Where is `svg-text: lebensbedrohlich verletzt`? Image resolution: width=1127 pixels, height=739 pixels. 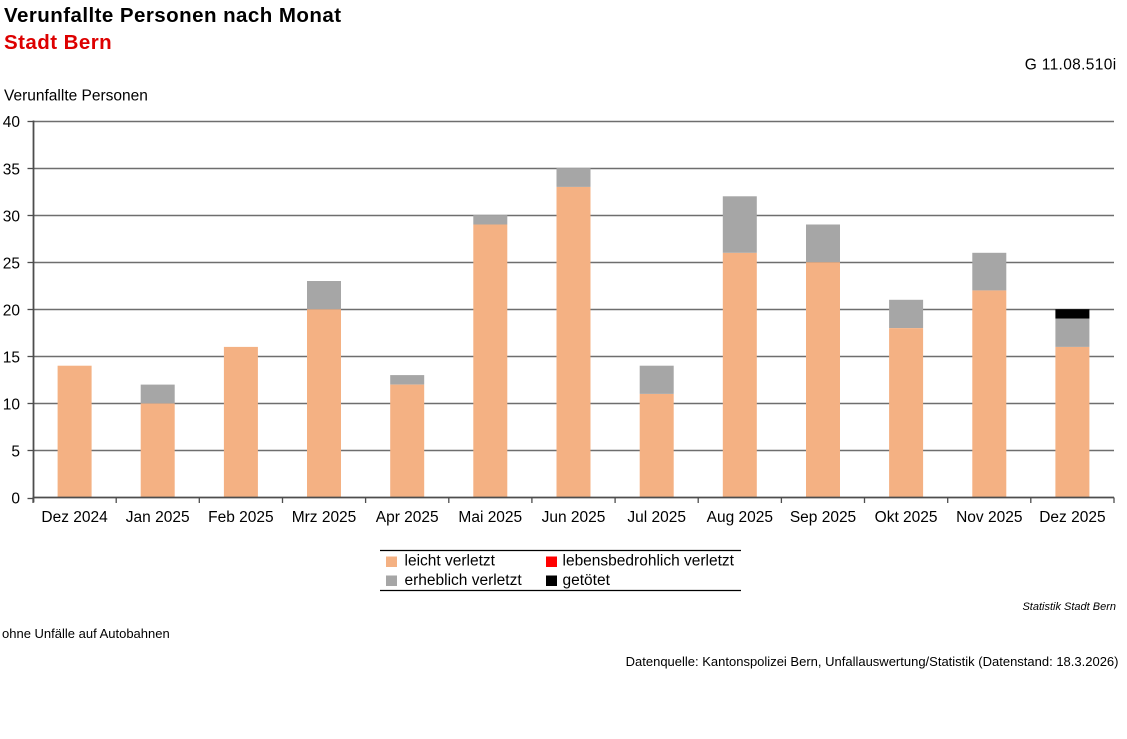 svg-text: lebensbedrohlich verletzt is located at coordinates (649, 561).